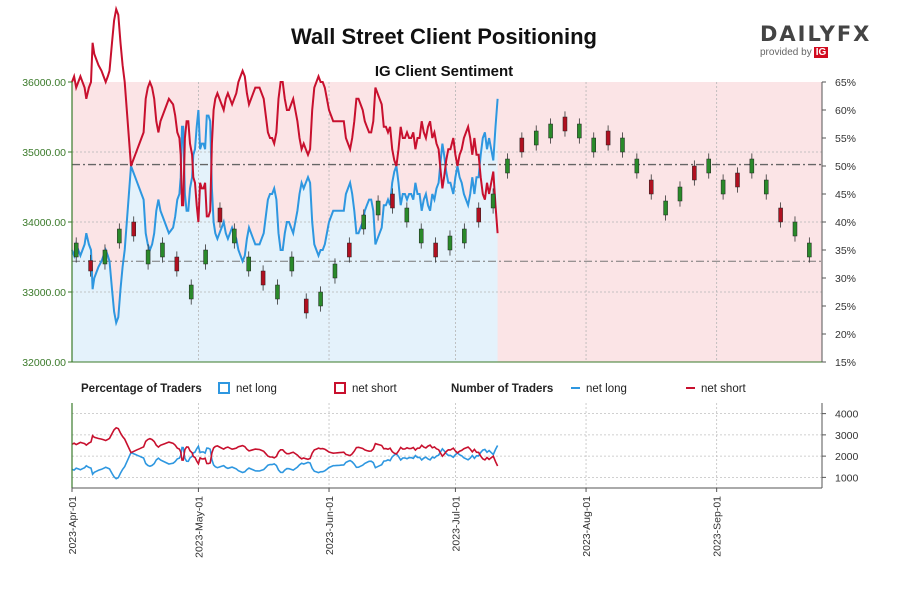 The height and width of the screenshot is (600, 900). What do you see at coordinates (845, 83) in the screenshot?
I see `right-axis-tick-label: 65%` at bounding box center [845, 83].